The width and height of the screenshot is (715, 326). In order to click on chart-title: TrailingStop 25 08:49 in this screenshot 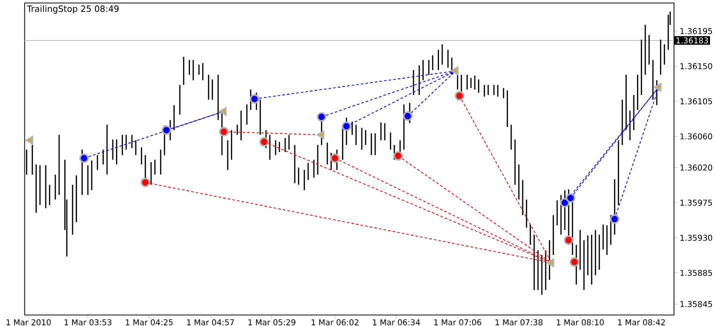, I will do `click(72, 9)`.